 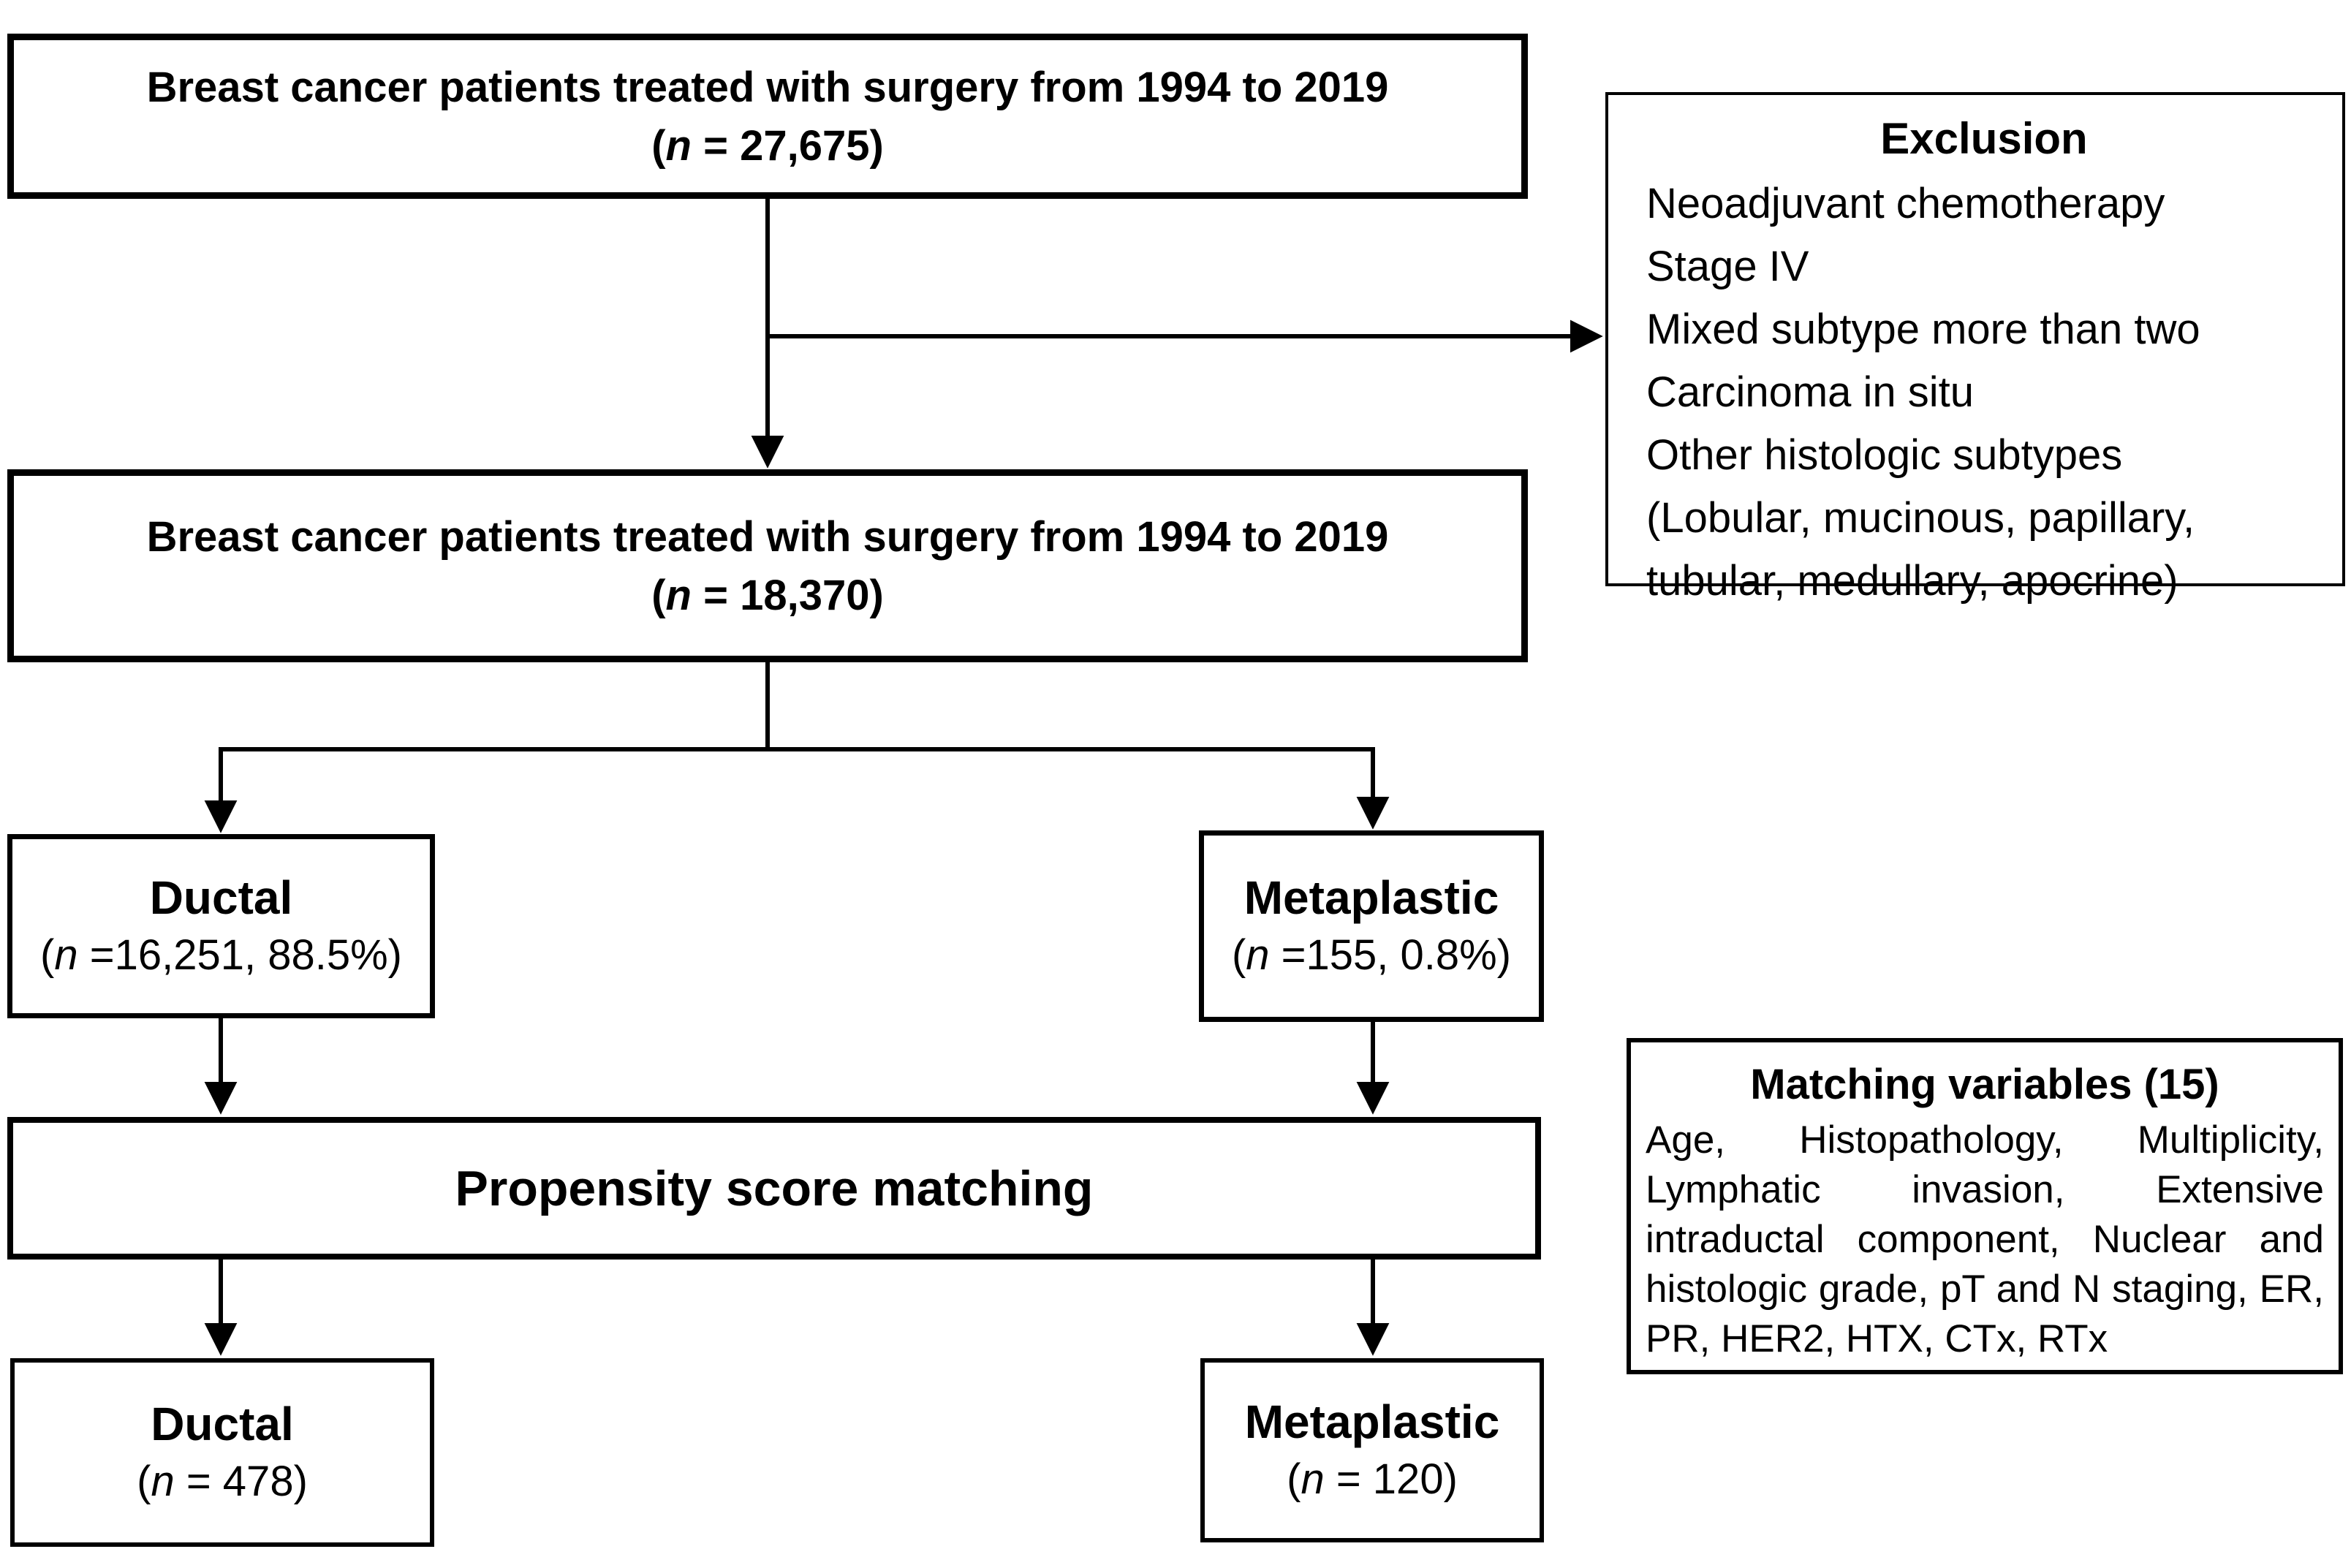 What do you see at coordinates (1920, 518) in the screenshot?
I see `exclusion-item: (Lobular, mucinous, papillary,` at bounding box center [1920, 518].